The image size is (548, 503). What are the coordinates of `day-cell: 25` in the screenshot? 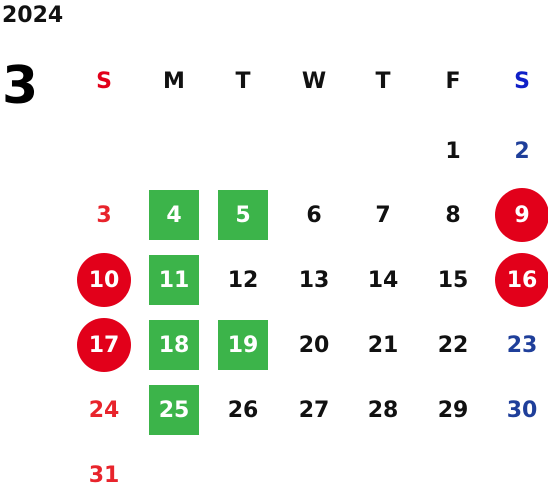 It's located at (174, 410).